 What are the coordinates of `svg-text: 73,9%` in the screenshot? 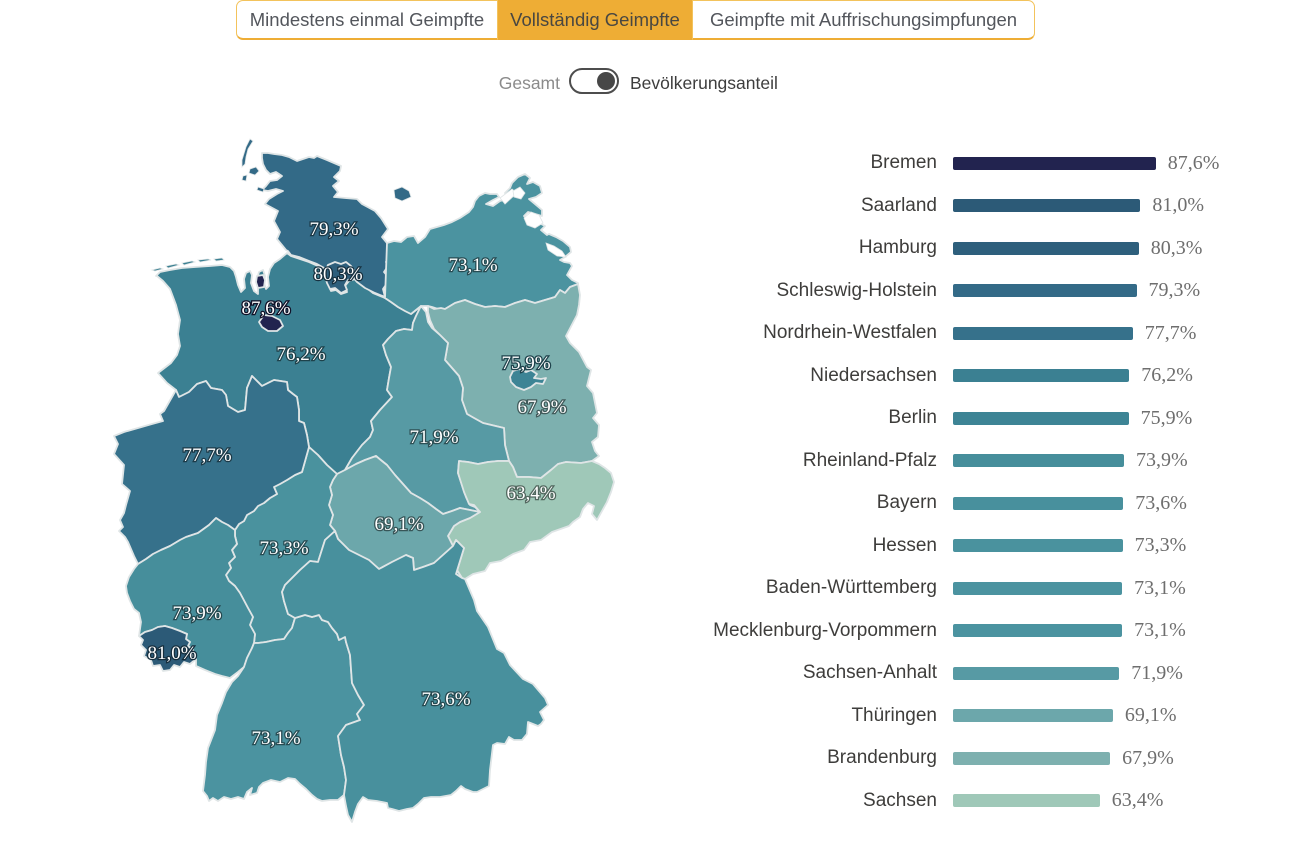 It's located at (196, 613).